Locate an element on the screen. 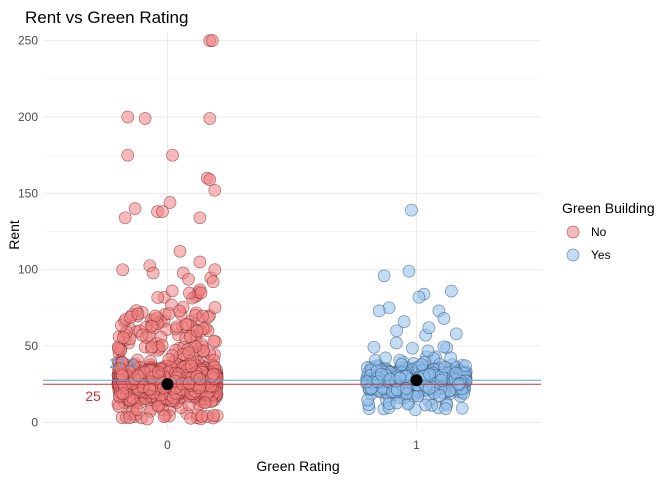  x-tick-label: 0 is located at coordinates (167, 445).